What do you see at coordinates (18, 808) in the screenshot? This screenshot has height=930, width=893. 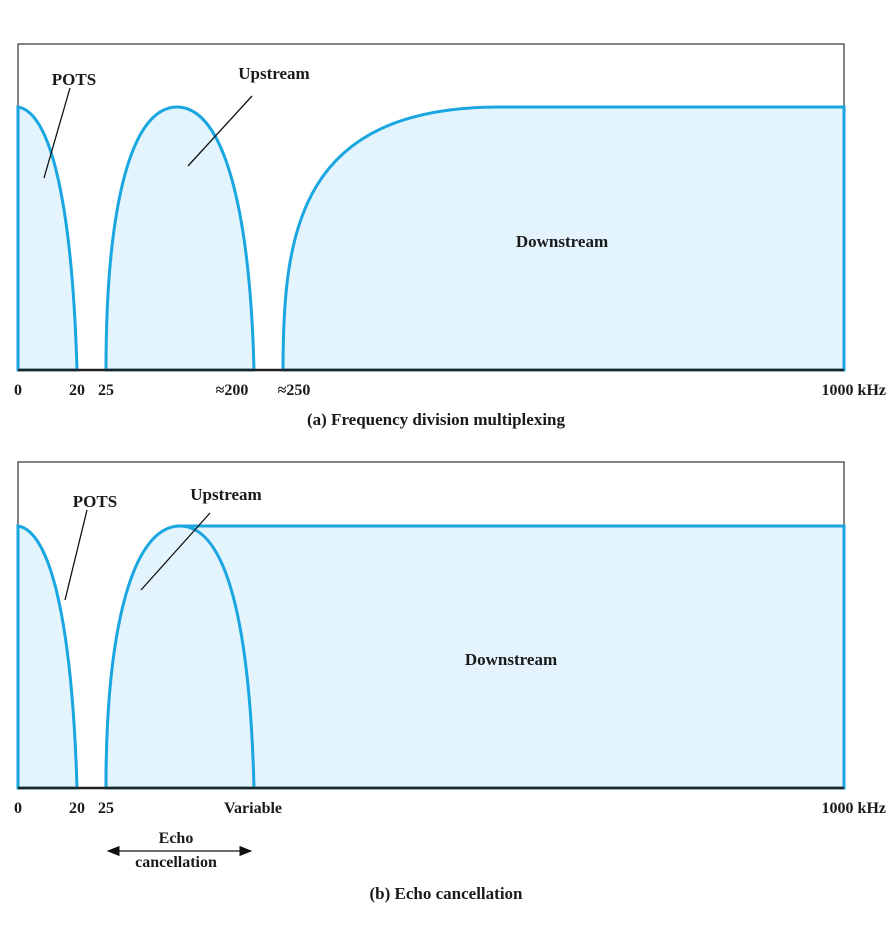 I see `panel-b-tick-label: 0` at bounding box center [18, 808].